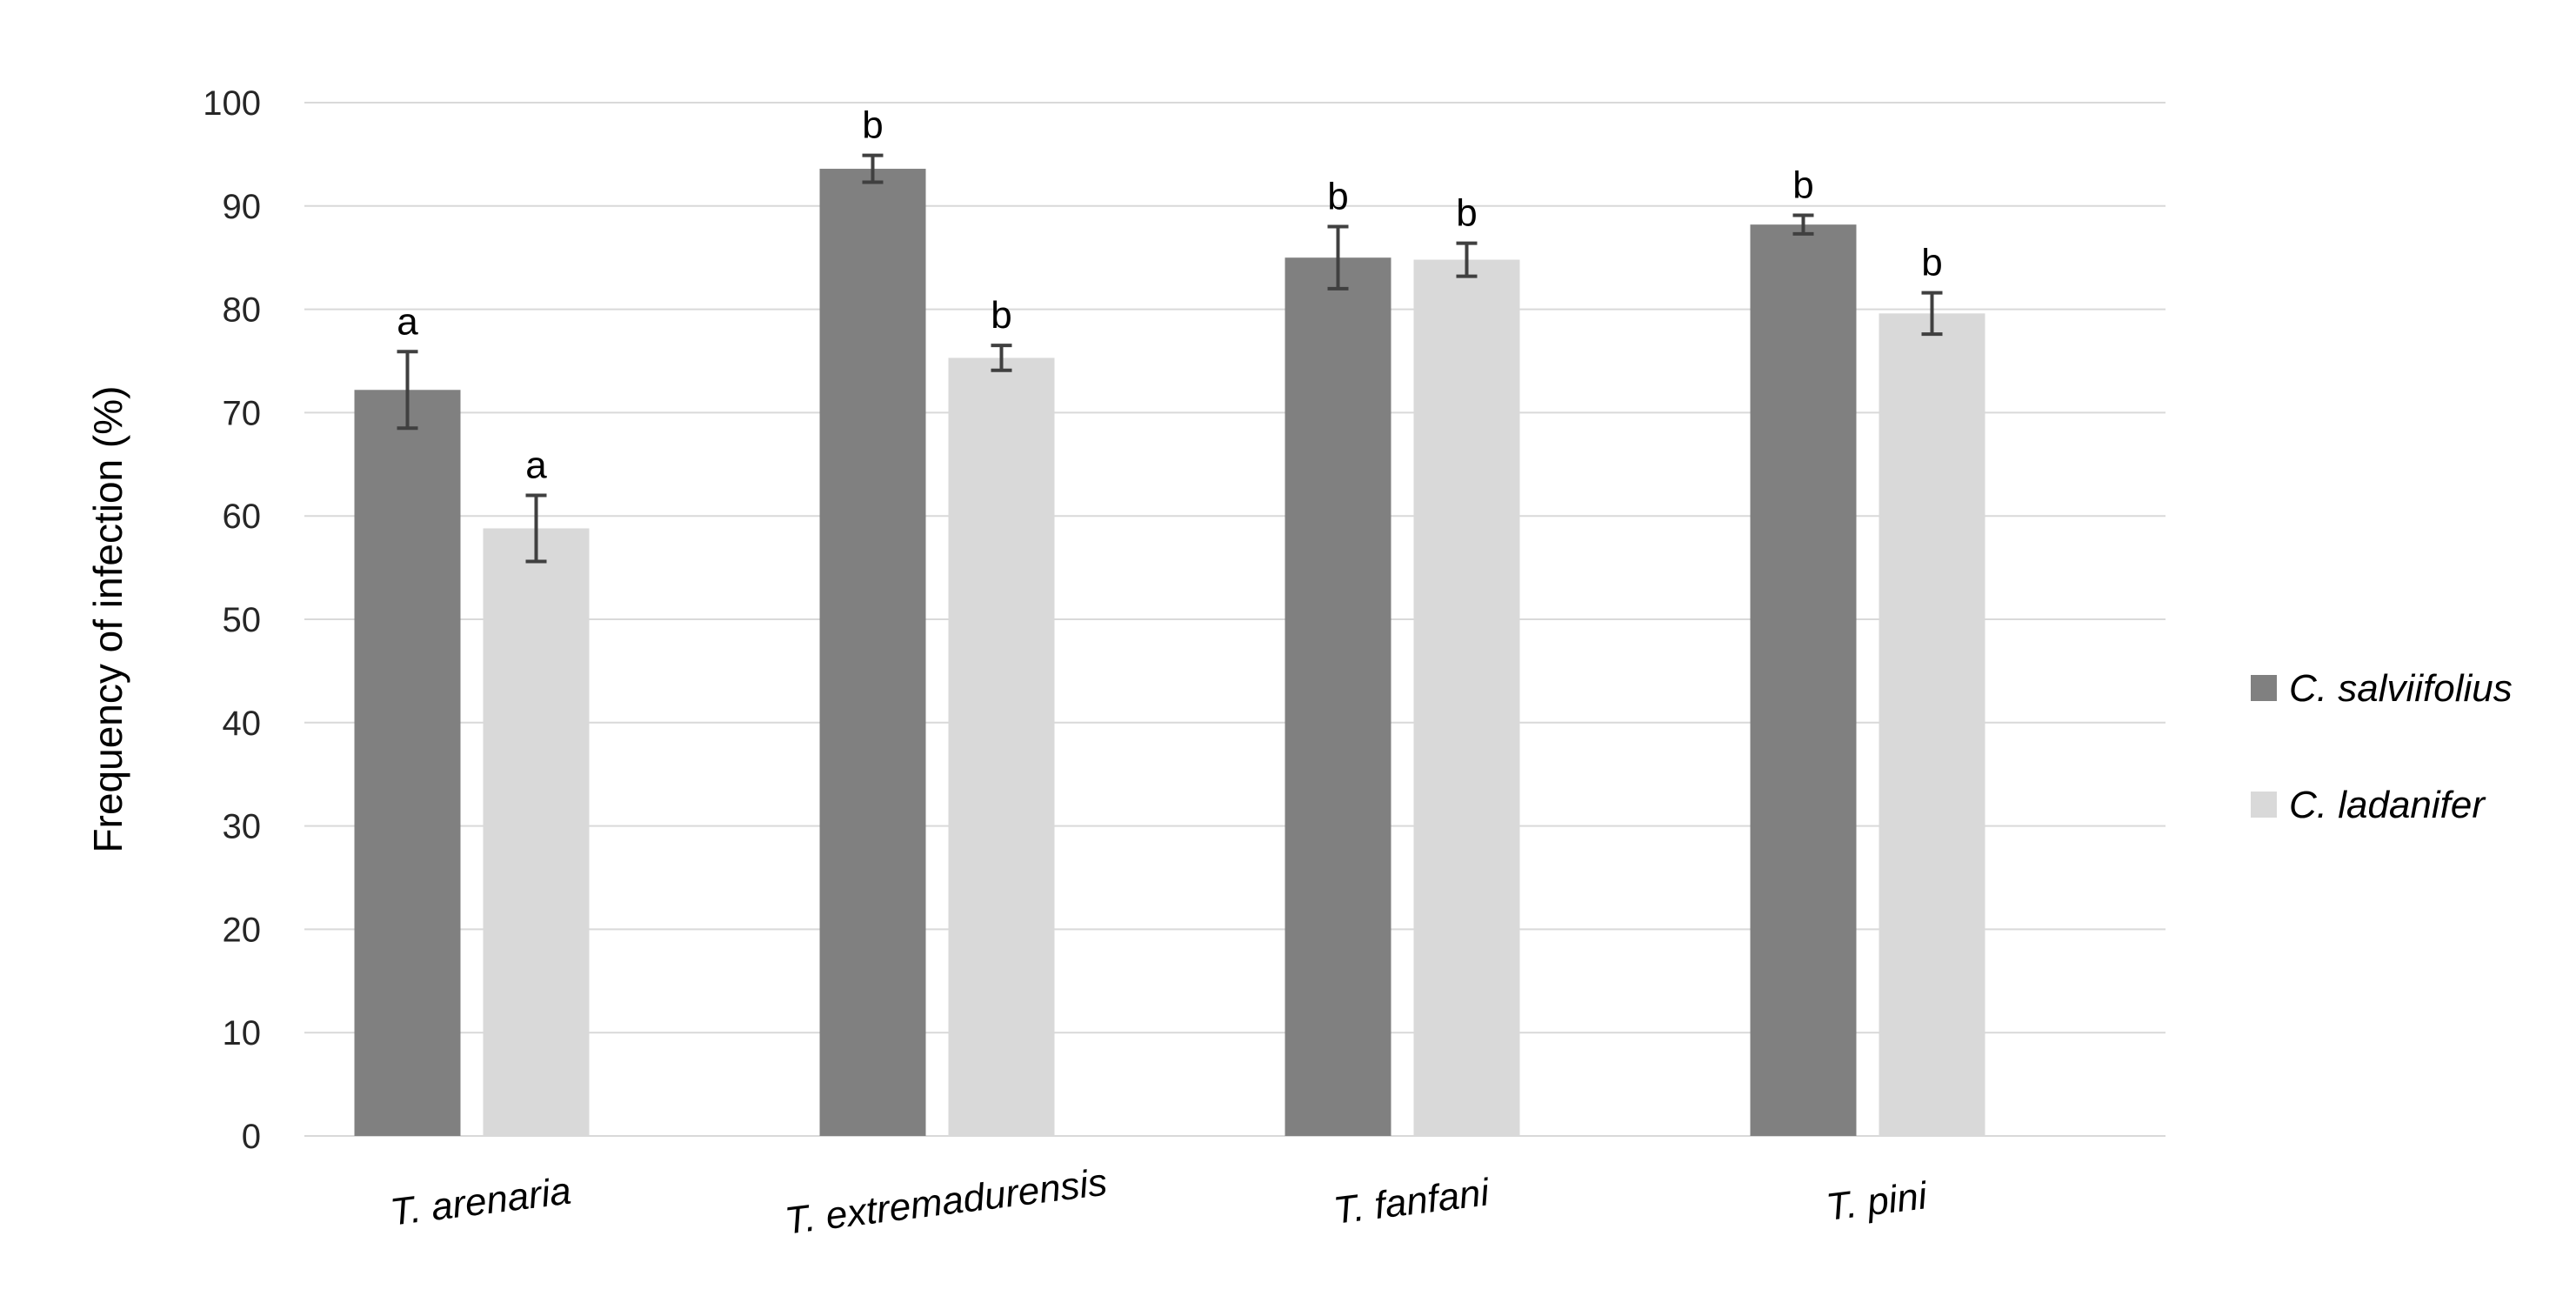 This screenshot has width=2576, height=1316. What do you see at coordinates (1411, 1201) in the screenshot?
I see `x-tick-label: T. fanfani` at bounding box center [1411, 1201].